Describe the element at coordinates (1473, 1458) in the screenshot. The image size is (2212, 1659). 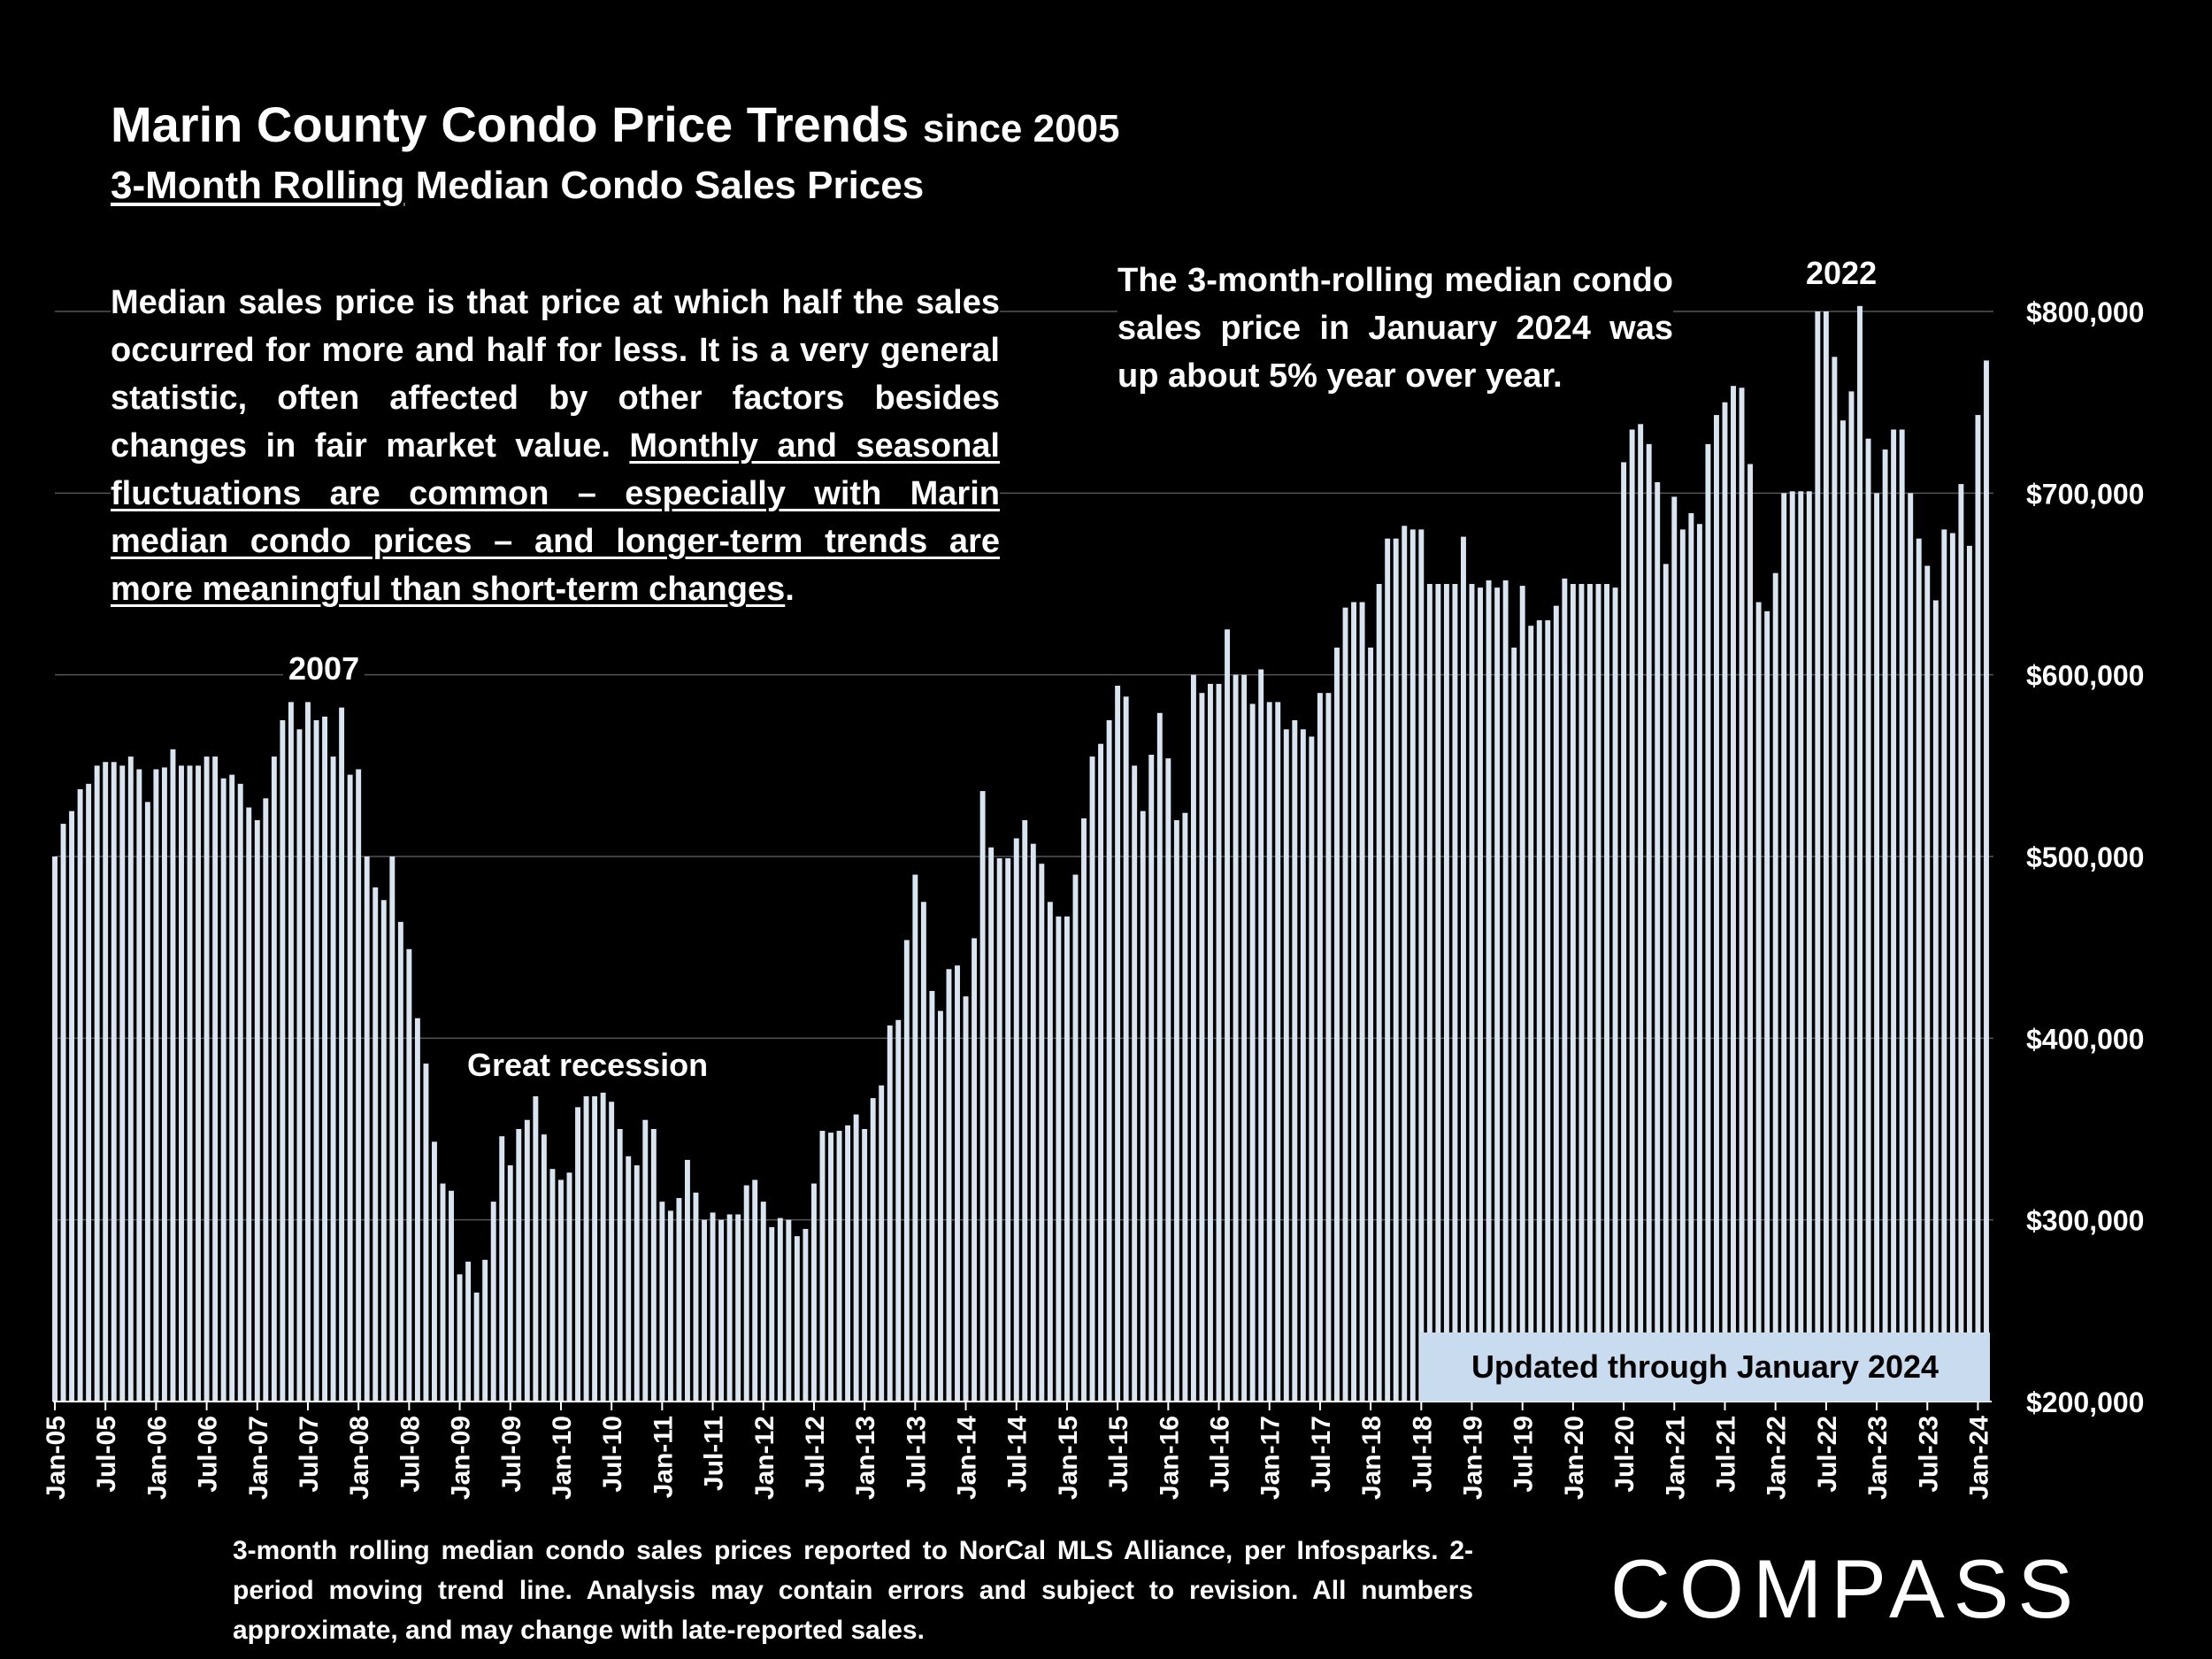
I see `x-tick-label-28: Jan-19` at that location.